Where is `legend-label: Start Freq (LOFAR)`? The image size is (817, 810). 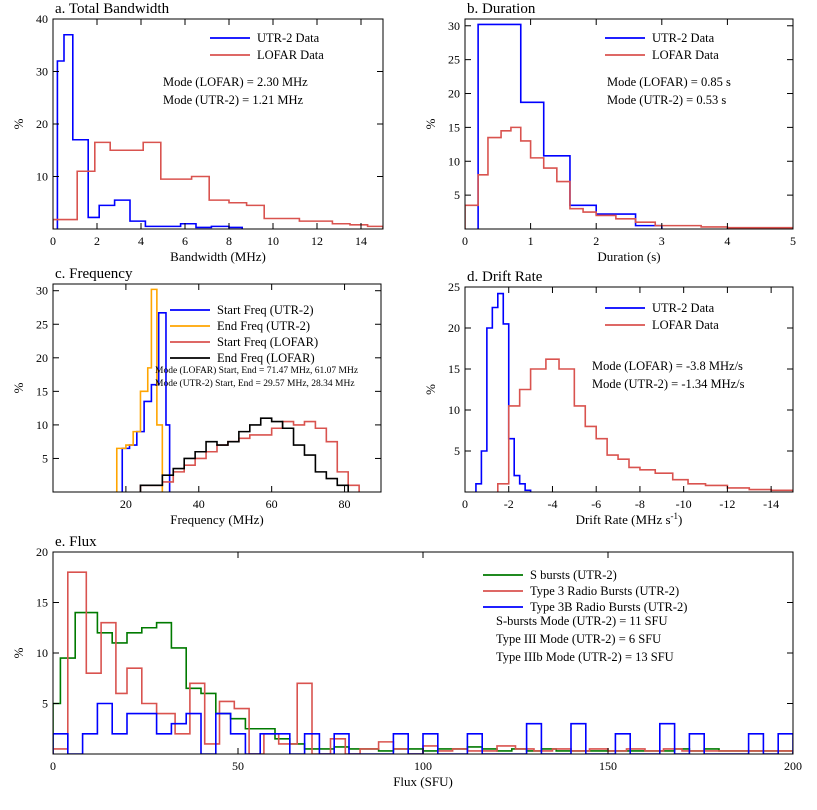 legend-label: Start Freq (LOFAR) is located at coordinates (267, 342).